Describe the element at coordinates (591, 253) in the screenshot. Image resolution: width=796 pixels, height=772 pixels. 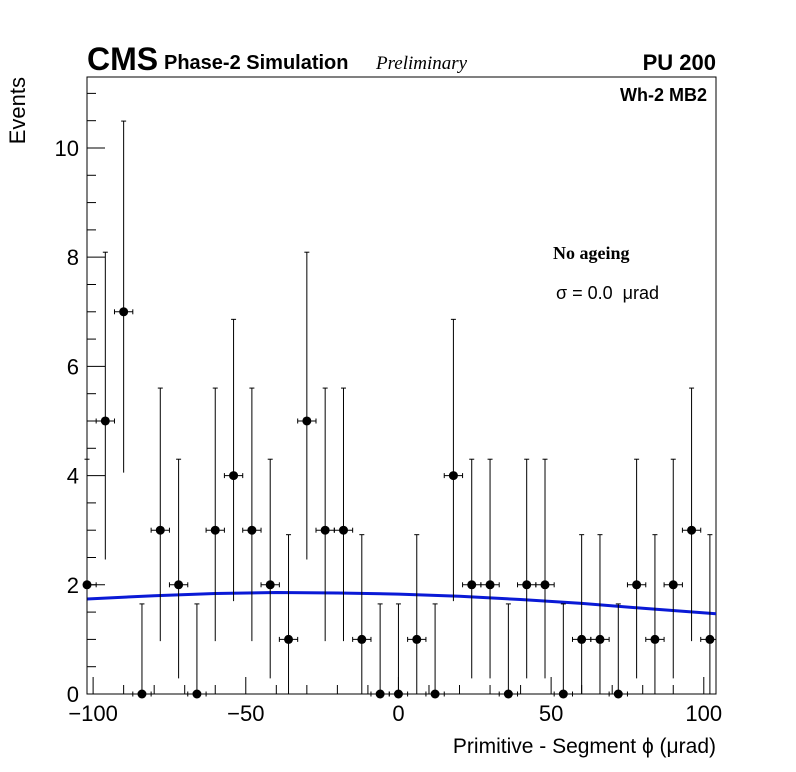
I see `condition-label: No ageing` at that location.